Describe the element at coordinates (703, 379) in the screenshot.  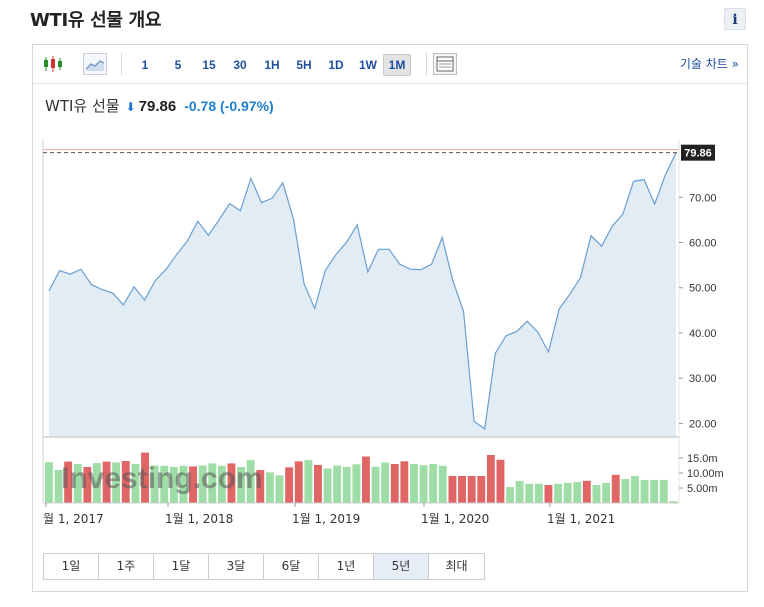
I see `y-tick-label: 30.00` at that location.